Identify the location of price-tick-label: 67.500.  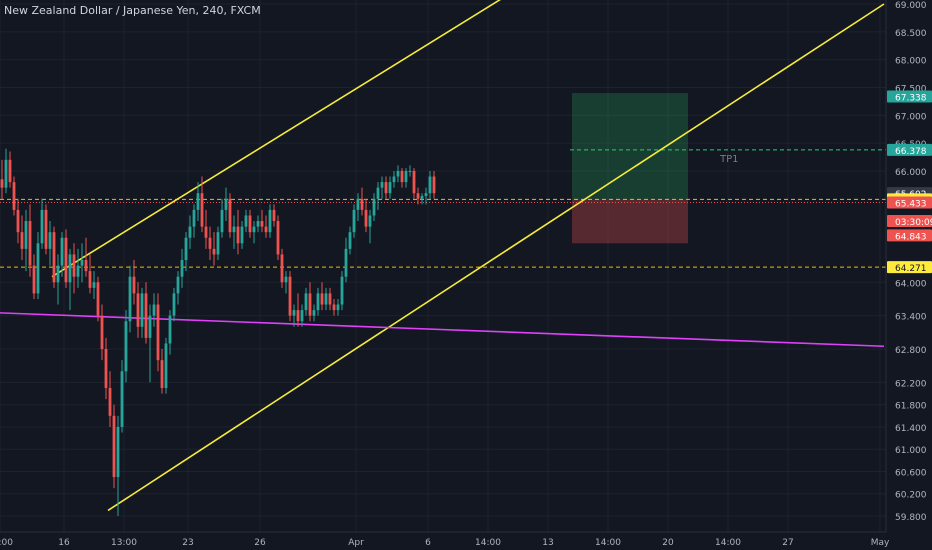
(911, 89).